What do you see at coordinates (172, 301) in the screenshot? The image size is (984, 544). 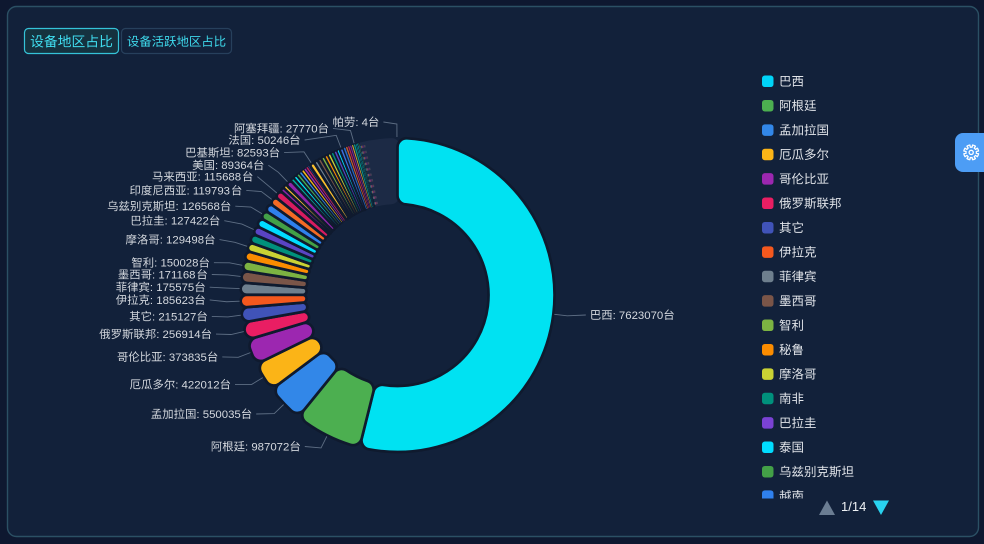 I see `svg-text:: 185623: : 185623` at bounding box center [172, 301].